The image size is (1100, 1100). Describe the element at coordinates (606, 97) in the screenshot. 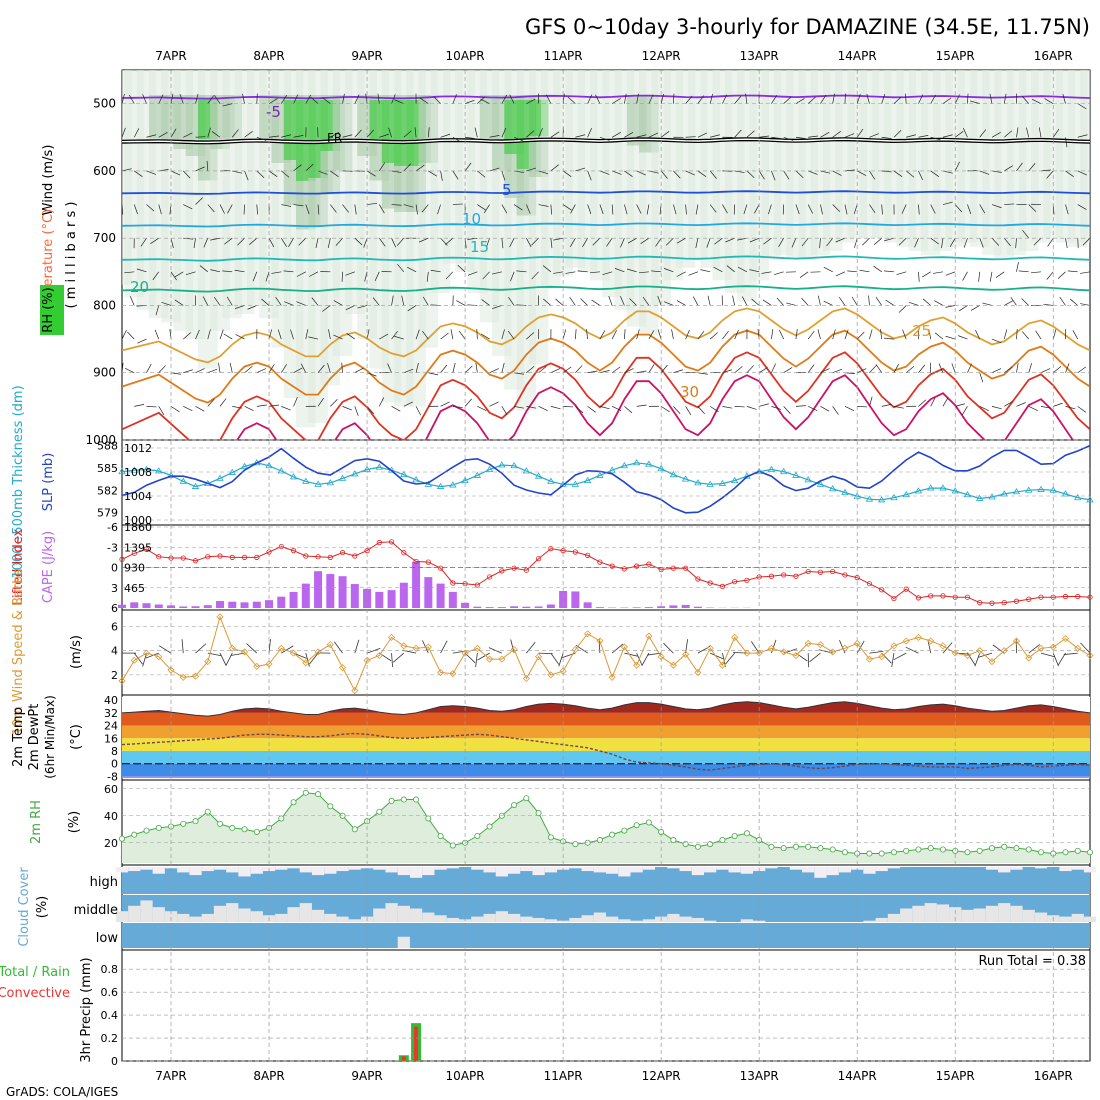

I see `isotherm-line` at that location.